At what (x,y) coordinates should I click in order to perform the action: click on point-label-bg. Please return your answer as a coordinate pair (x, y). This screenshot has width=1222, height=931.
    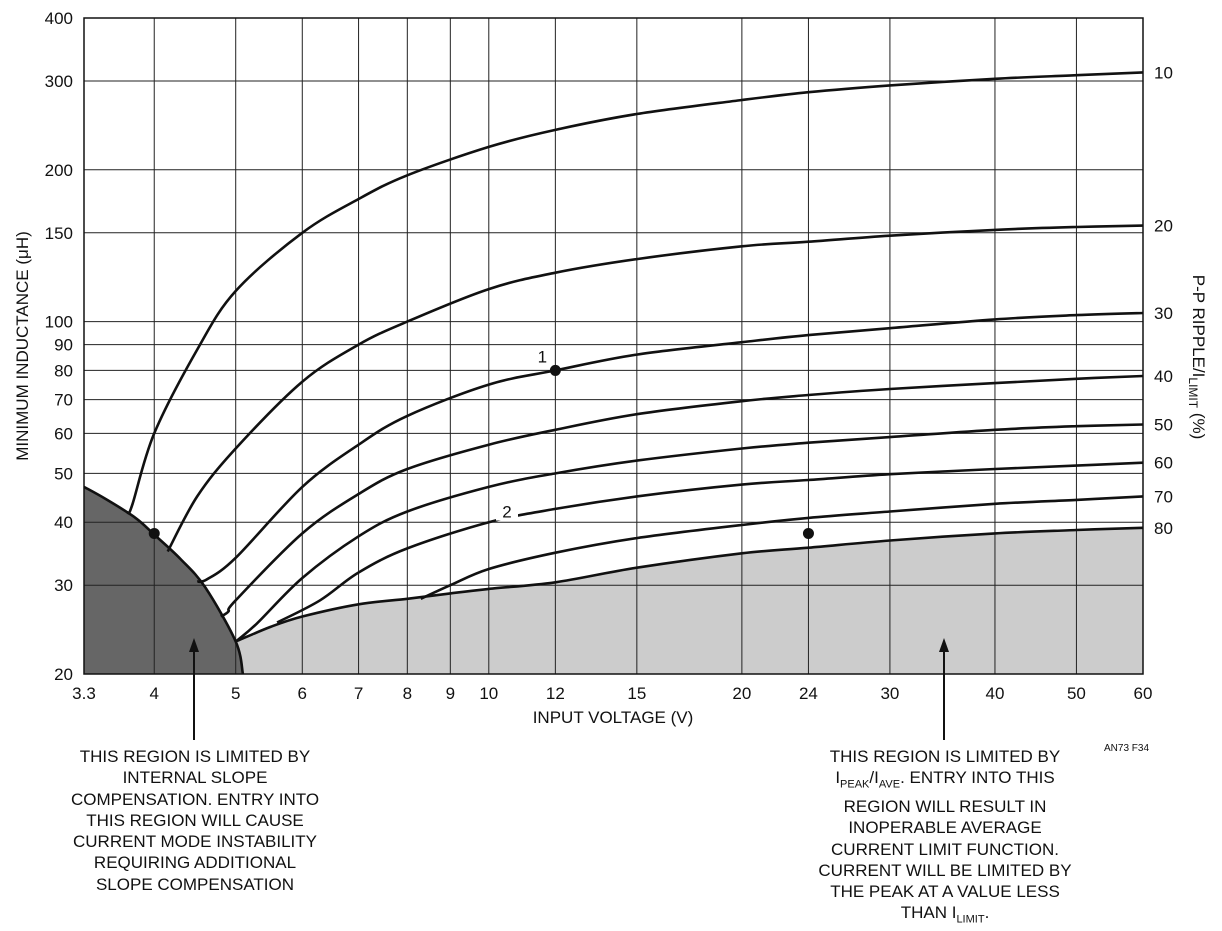
    Looking at the image, I should click on (507, 511).